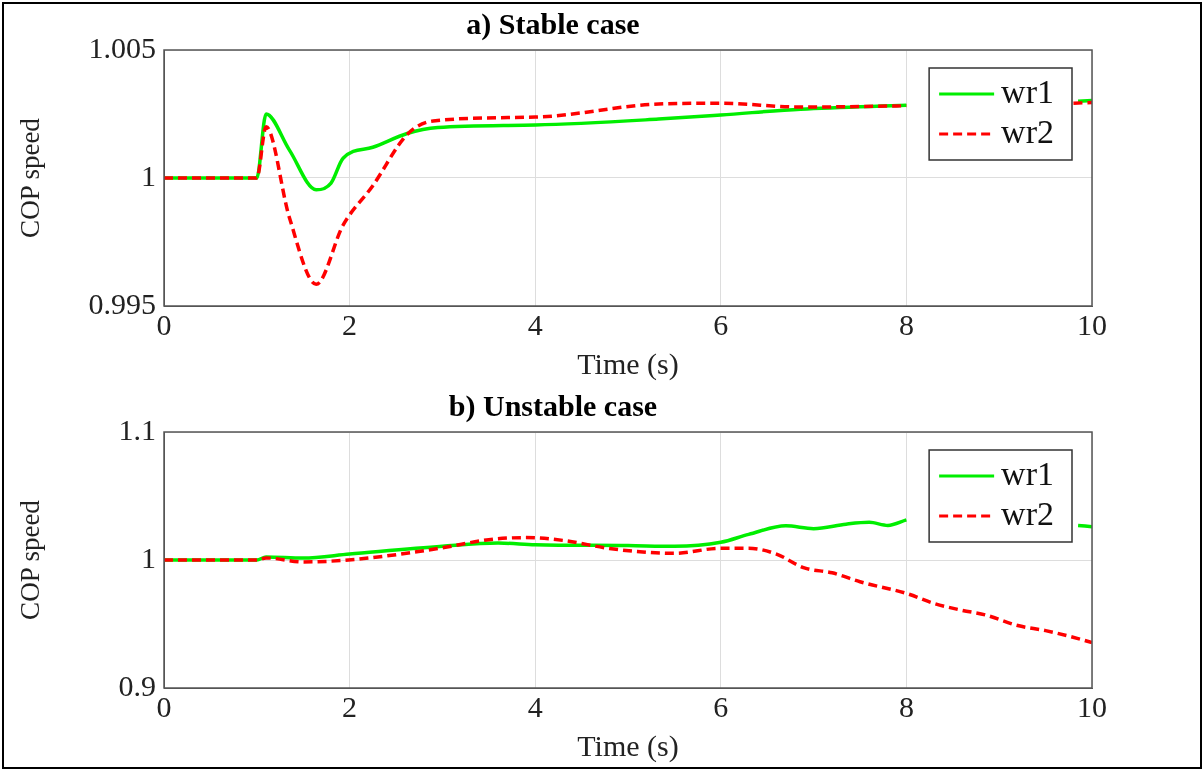 Image resolution: width=1204 pixels, height=771 pixels. I want to click on y-tick-label: 0.995, so click(122, 303).